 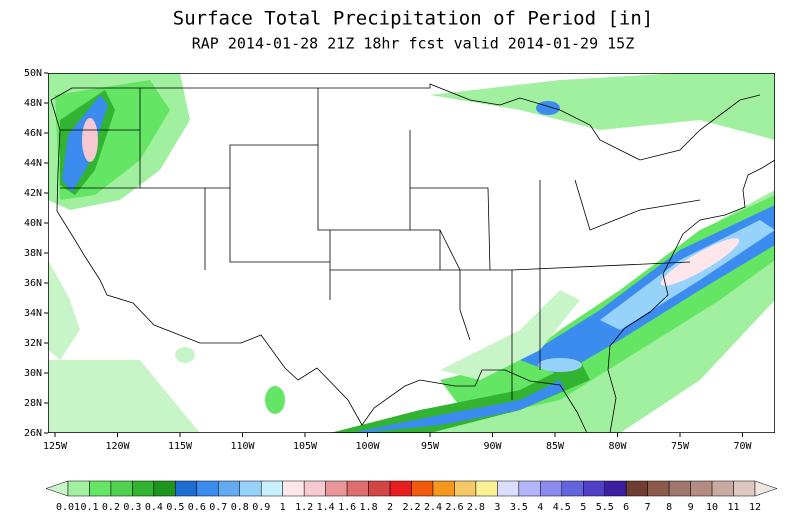 I want to click on colorbar-label: 2.4, so click(x=433, y=507).